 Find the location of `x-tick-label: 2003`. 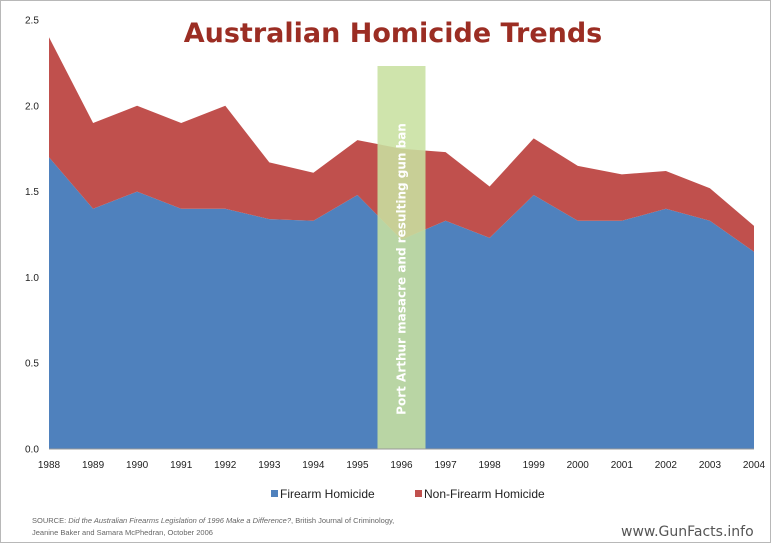

x-tick-label: 2003 is located at coordinates (710, 465).